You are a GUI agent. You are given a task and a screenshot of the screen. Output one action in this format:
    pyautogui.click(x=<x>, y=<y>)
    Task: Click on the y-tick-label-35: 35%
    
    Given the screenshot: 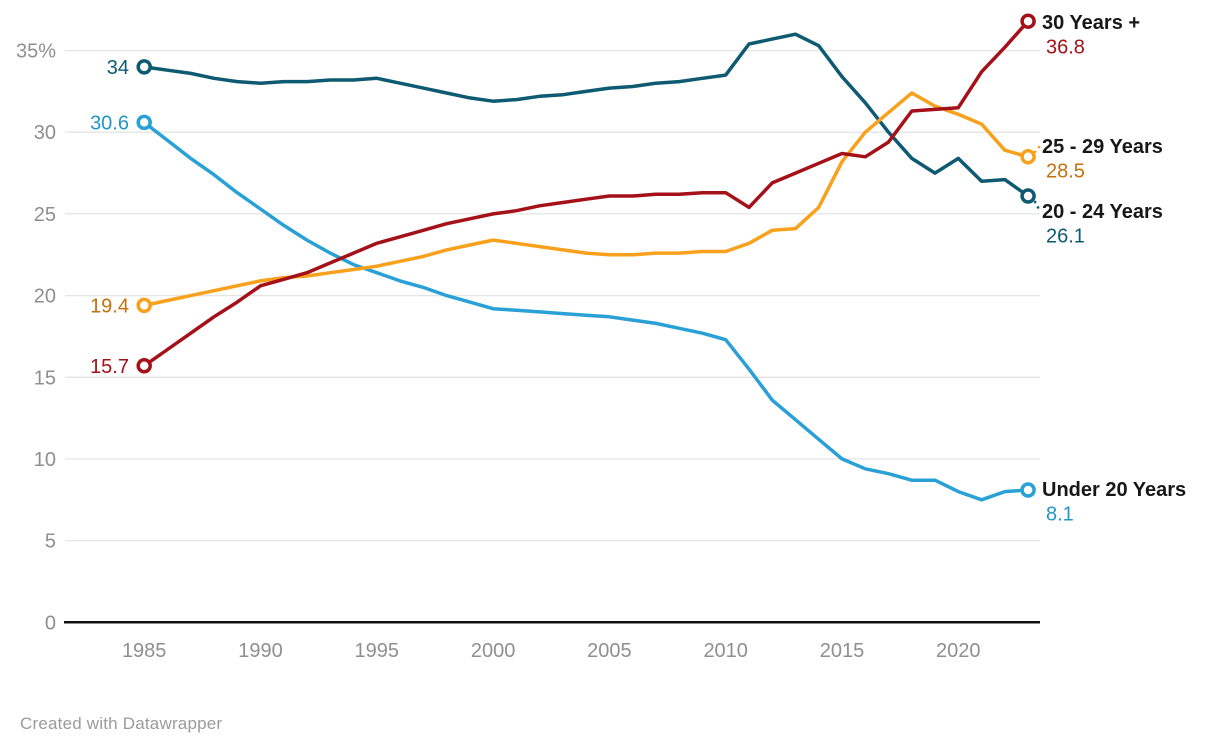 What is the action you would take?
    pyautogui.click(x=36, y=52)
    